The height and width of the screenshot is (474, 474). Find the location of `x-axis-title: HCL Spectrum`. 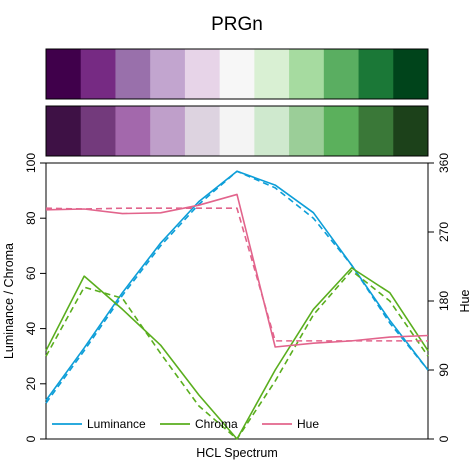

x-axis-title: HCL Spectrum is located at coordinates (237, 453).